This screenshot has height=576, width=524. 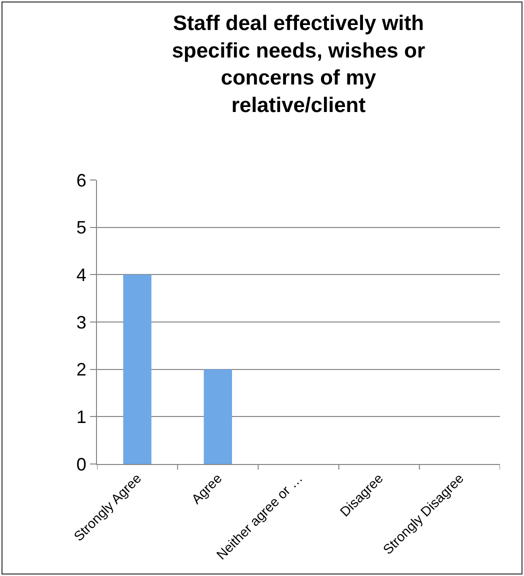 I want to click on y-tick-label: 5, so click(x=81, y=228).